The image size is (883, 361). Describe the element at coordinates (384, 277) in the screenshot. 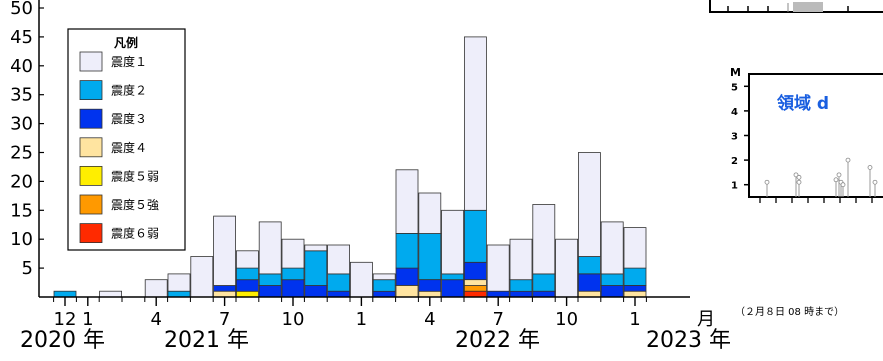

I see `bar-2022-02-s6` at that location.